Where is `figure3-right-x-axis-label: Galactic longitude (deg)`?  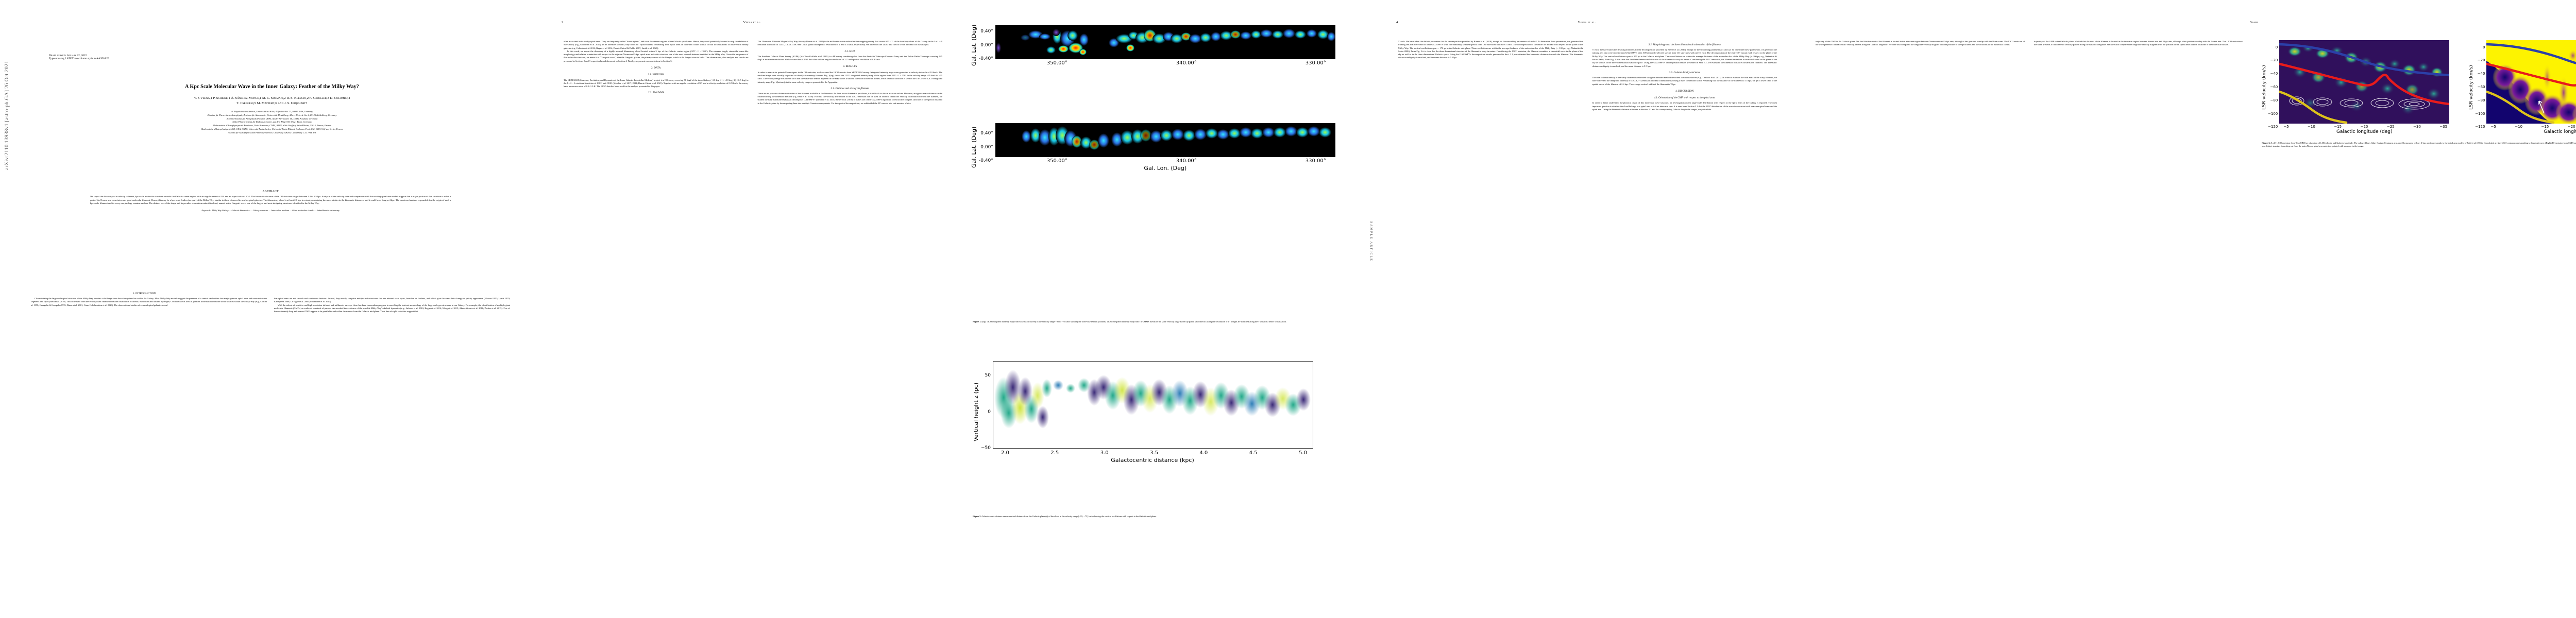
figure3-right-x-axis-label: Galactic longitude (deg) is located at coordinates (2560, 131).